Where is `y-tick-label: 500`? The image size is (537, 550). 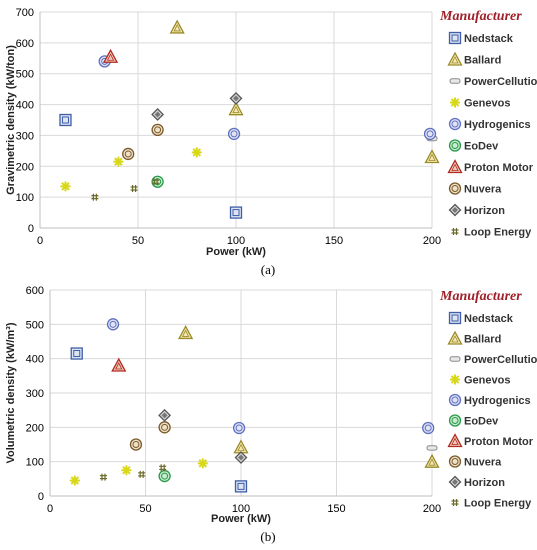 y-tick-label: 500 is located at coordinates (35, 325).